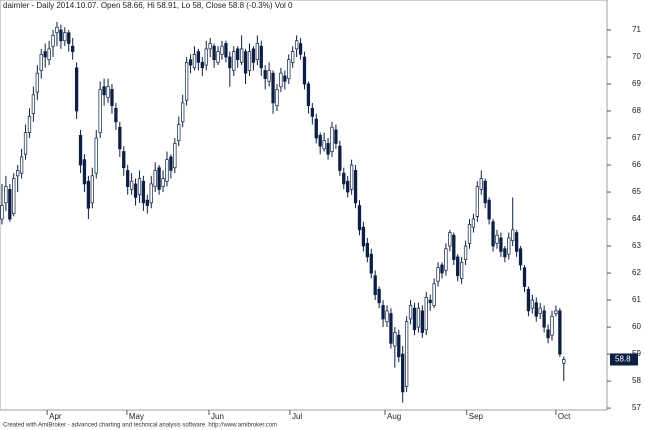 This screenshot has height=430, width=645. What do you see at coordinates (636, 380) in the screenshot?
I see `y-tick-label: 58` at bounding box center [636, 380].